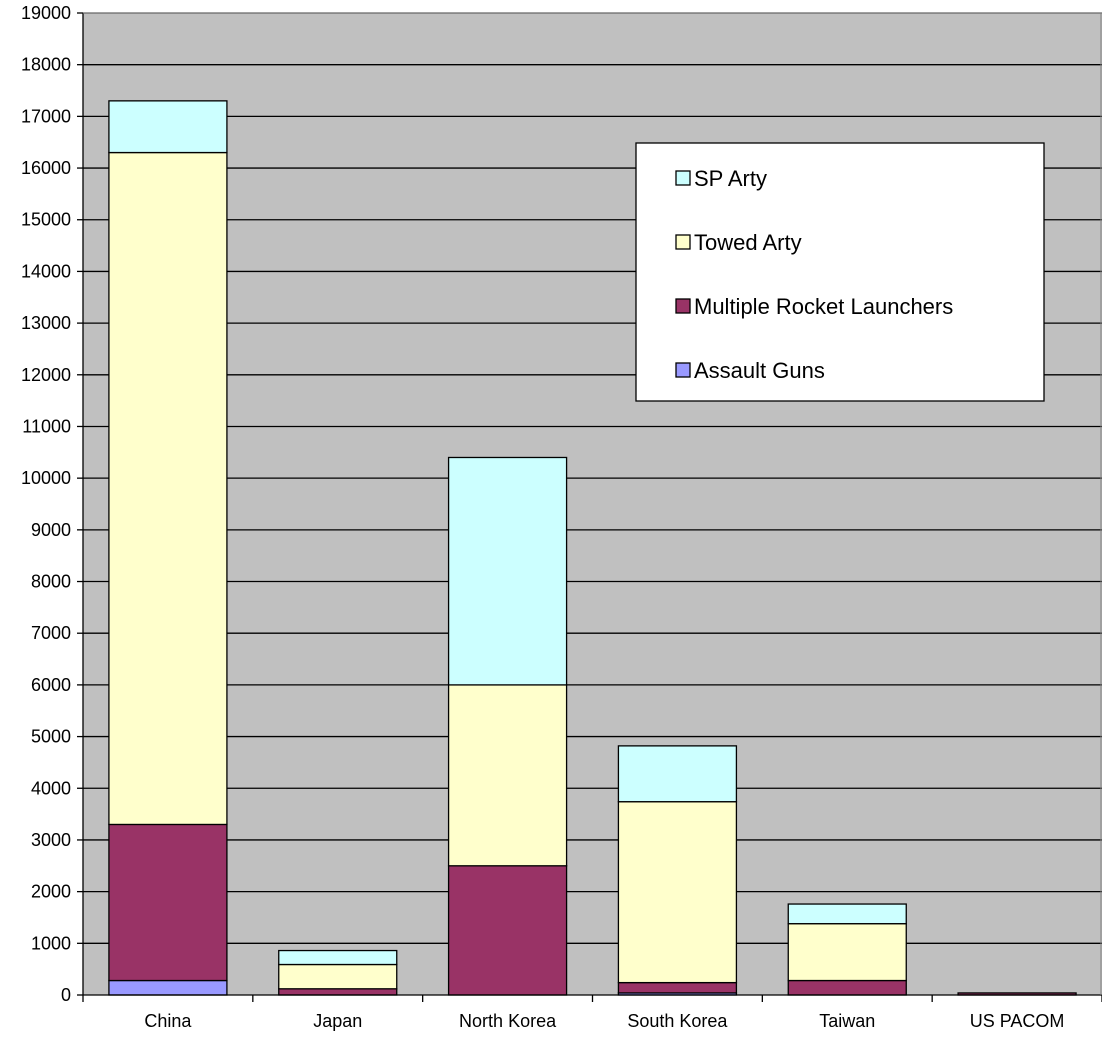  What do you see at coordinates (847, 1021) in the screenshot?
I see `x-tick-label: Taiwan` at bounding box center [847, 1021].